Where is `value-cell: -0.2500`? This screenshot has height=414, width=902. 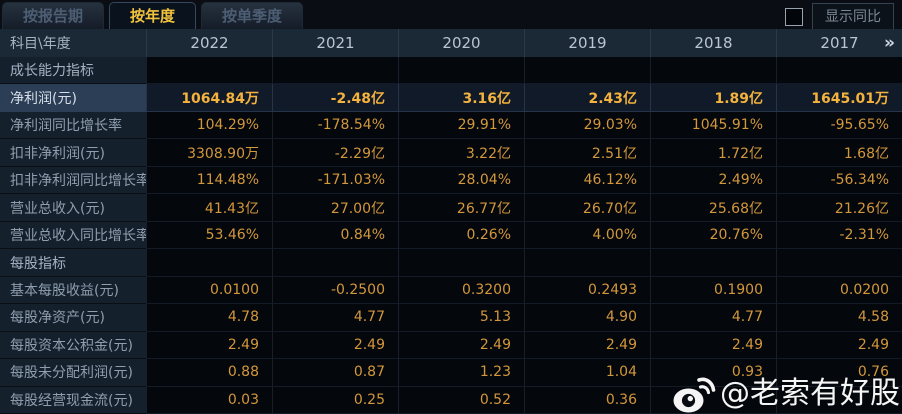 value-cell: -0.2500 is located at coordinates (335, 290).